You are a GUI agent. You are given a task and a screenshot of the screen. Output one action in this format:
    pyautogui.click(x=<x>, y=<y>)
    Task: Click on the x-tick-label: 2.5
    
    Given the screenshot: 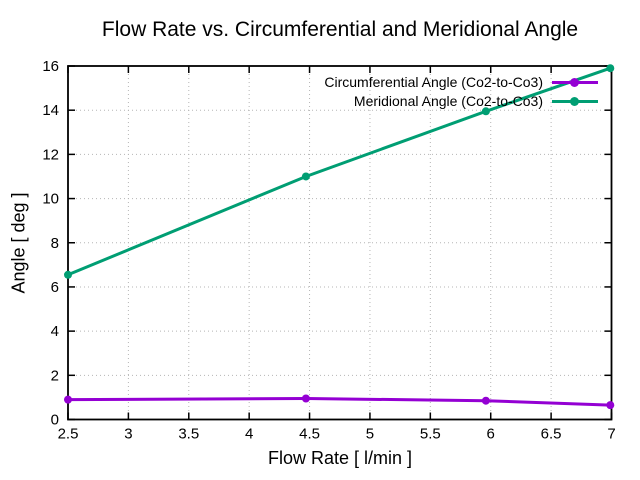 What is the action you would take?
    pyautogui.click(x=68, y=434)
    